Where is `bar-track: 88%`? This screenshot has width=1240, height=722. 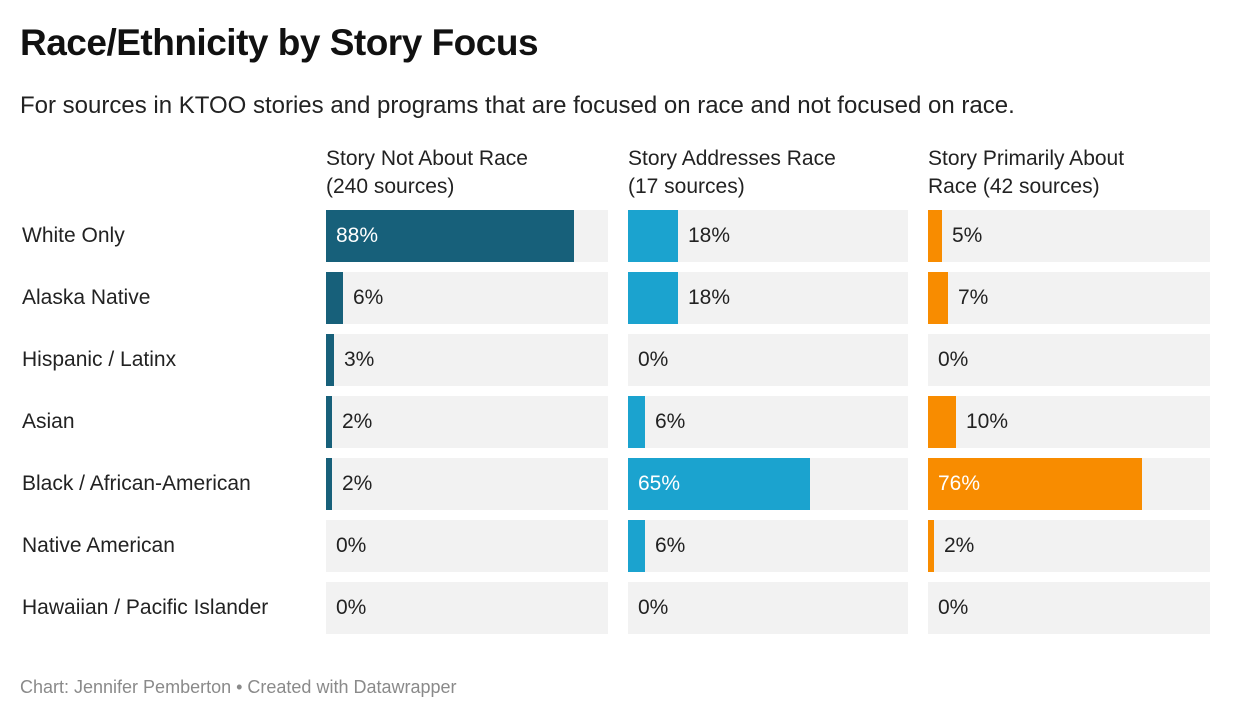
bar-track: 88% is located at coordinates (467, 236).